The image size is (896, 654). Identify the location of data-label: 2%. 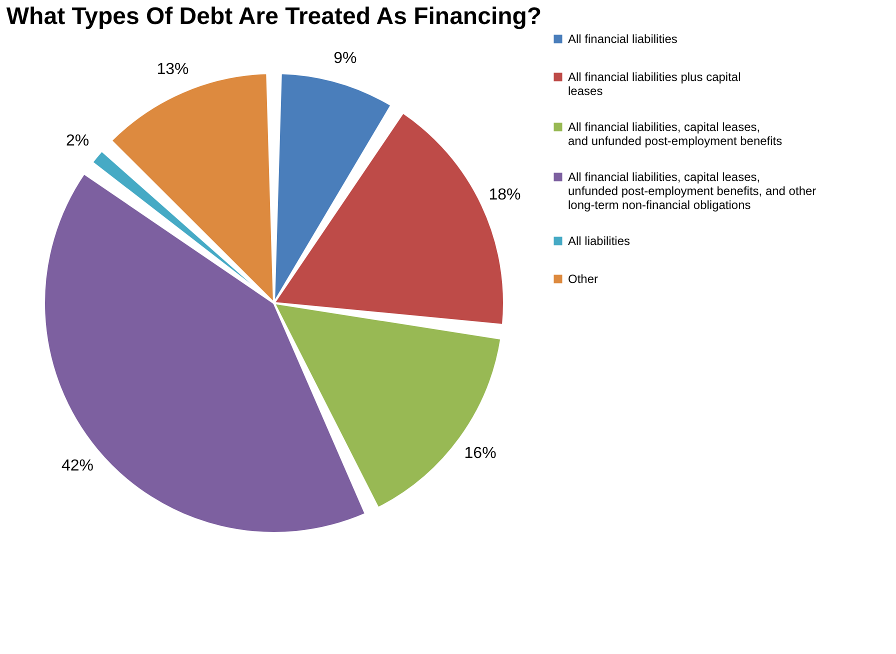
(78, 141).